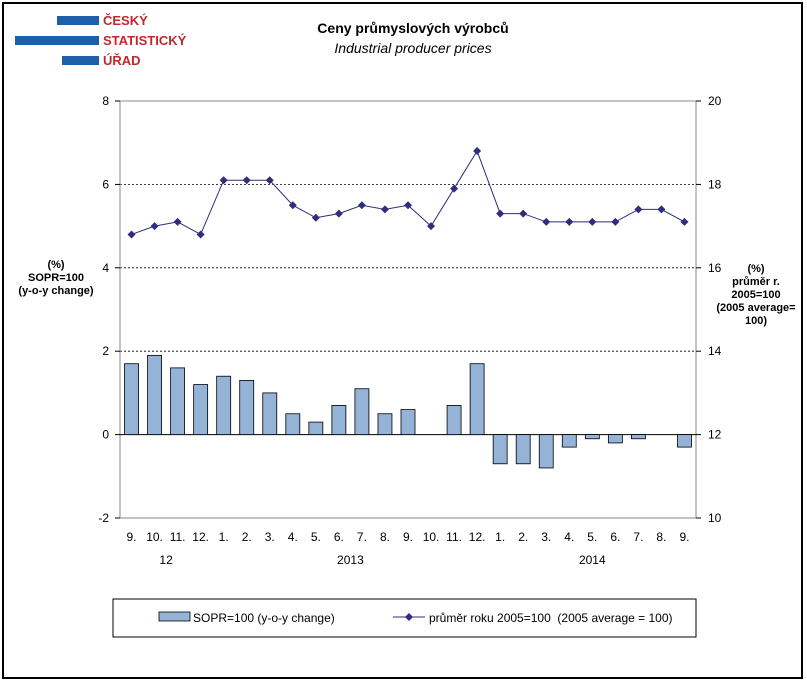 This screenshot has width=807, height=683. I want to click on left-axis-tick-label: 4, so click(105, 268).